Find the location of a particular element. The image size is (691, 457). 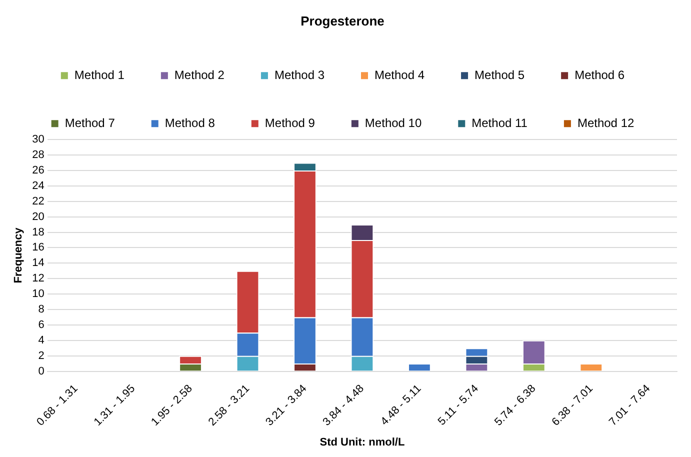

y-tick-label: 14 is located at coordinates (38, 263).